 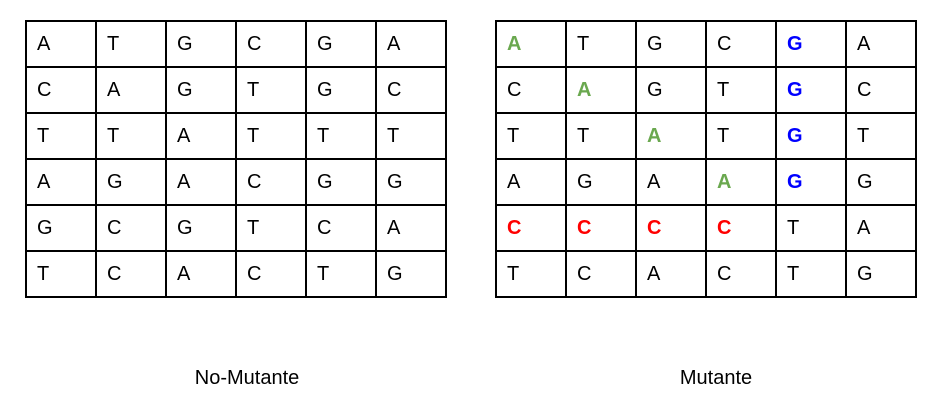 I want to click on non-mutant-caption: No-Mutante, so click(x=247, y=378).